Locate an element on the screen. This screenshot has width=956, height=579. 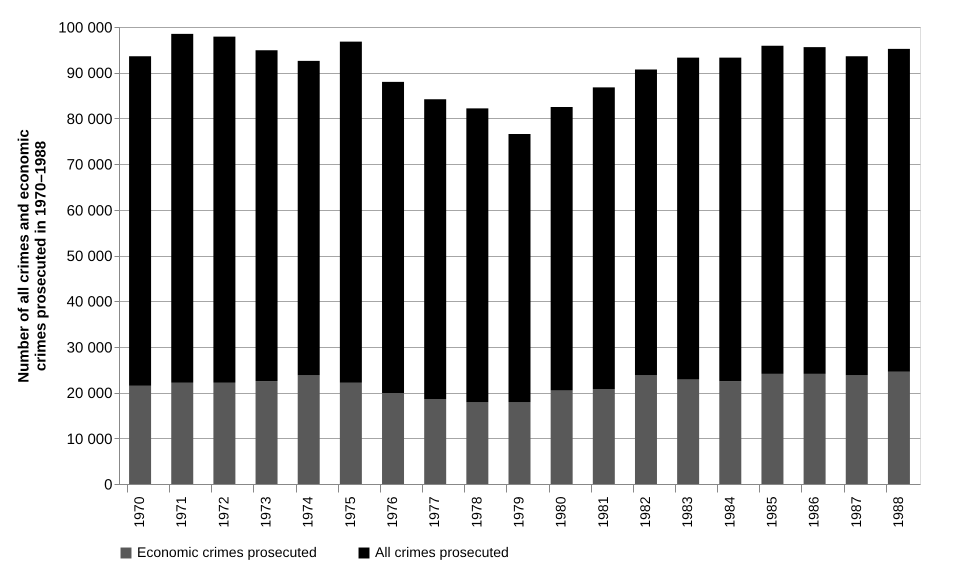
y-tick-label: 70 000 is located at coordinates (89, 165).